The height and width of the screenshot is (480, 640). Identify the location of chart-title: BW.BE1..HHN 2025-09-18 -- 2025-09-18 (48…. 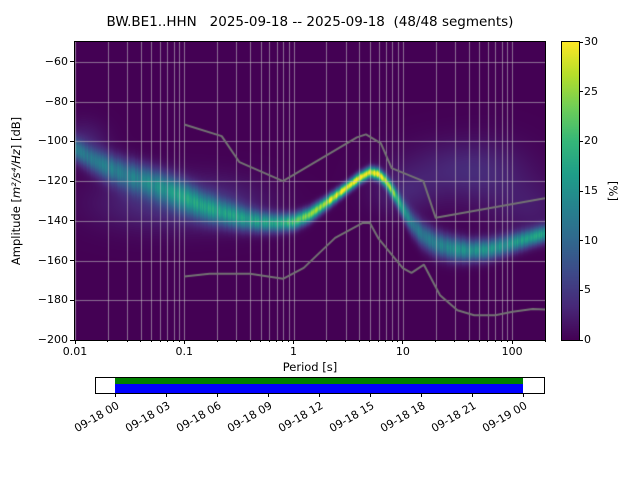
(310, 22).